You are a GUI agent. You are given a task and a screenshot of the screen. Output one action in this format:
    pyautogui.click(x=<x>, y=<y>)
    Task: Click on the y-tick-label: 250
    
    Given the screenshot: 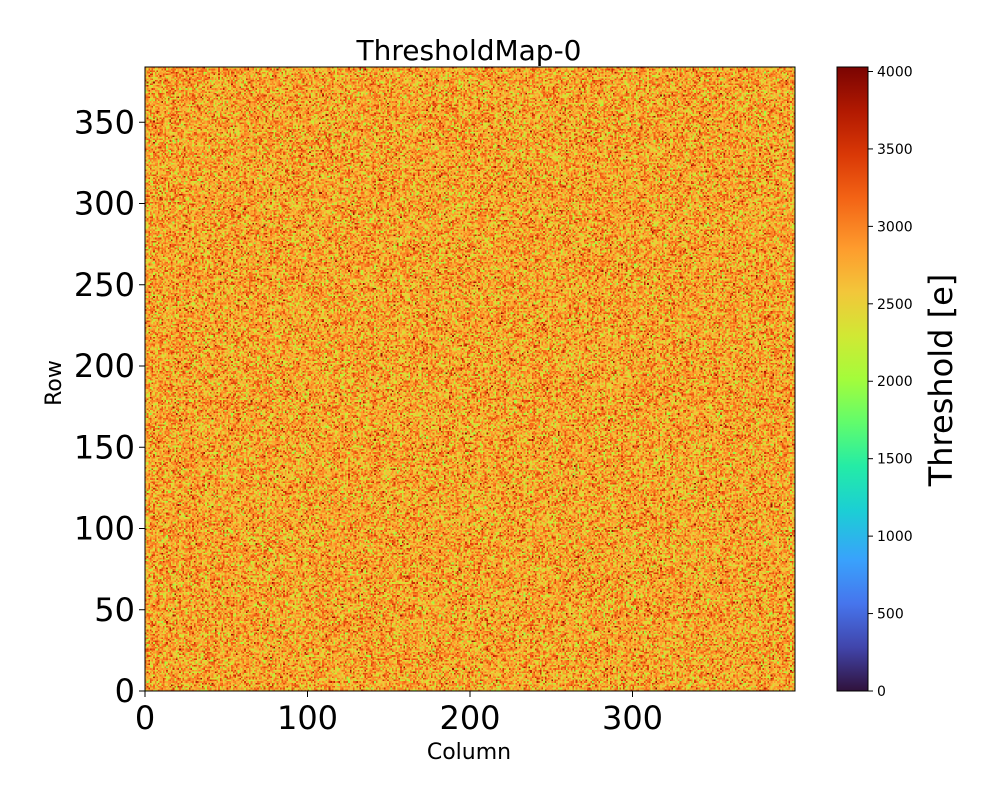 What is the action you would take?
    pyautogui.click(x=104, y=285)
    